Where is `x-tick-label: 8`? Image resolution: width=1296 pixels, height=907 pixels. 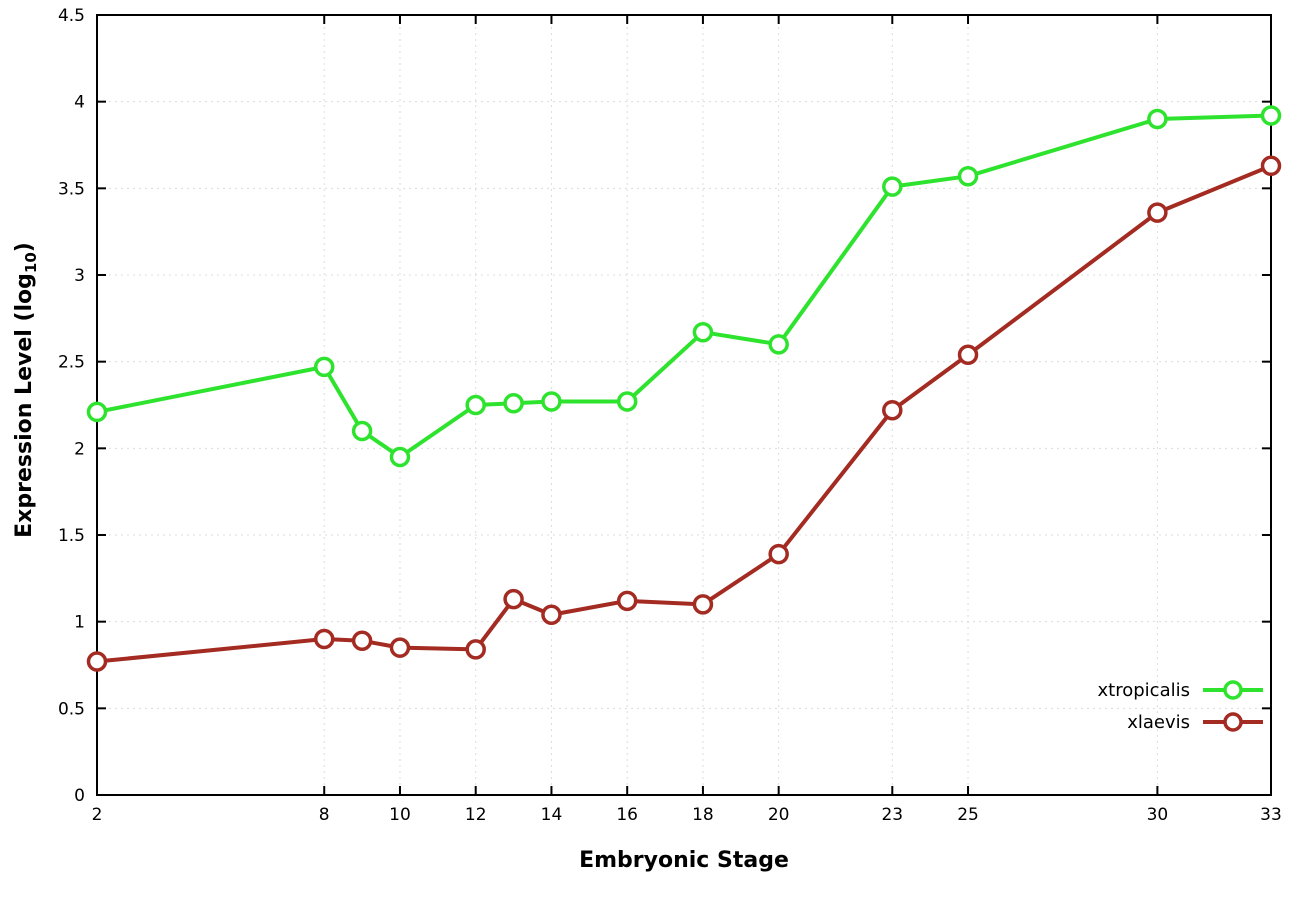 x-tick-label: 8 is located at coordinates (324, 815).